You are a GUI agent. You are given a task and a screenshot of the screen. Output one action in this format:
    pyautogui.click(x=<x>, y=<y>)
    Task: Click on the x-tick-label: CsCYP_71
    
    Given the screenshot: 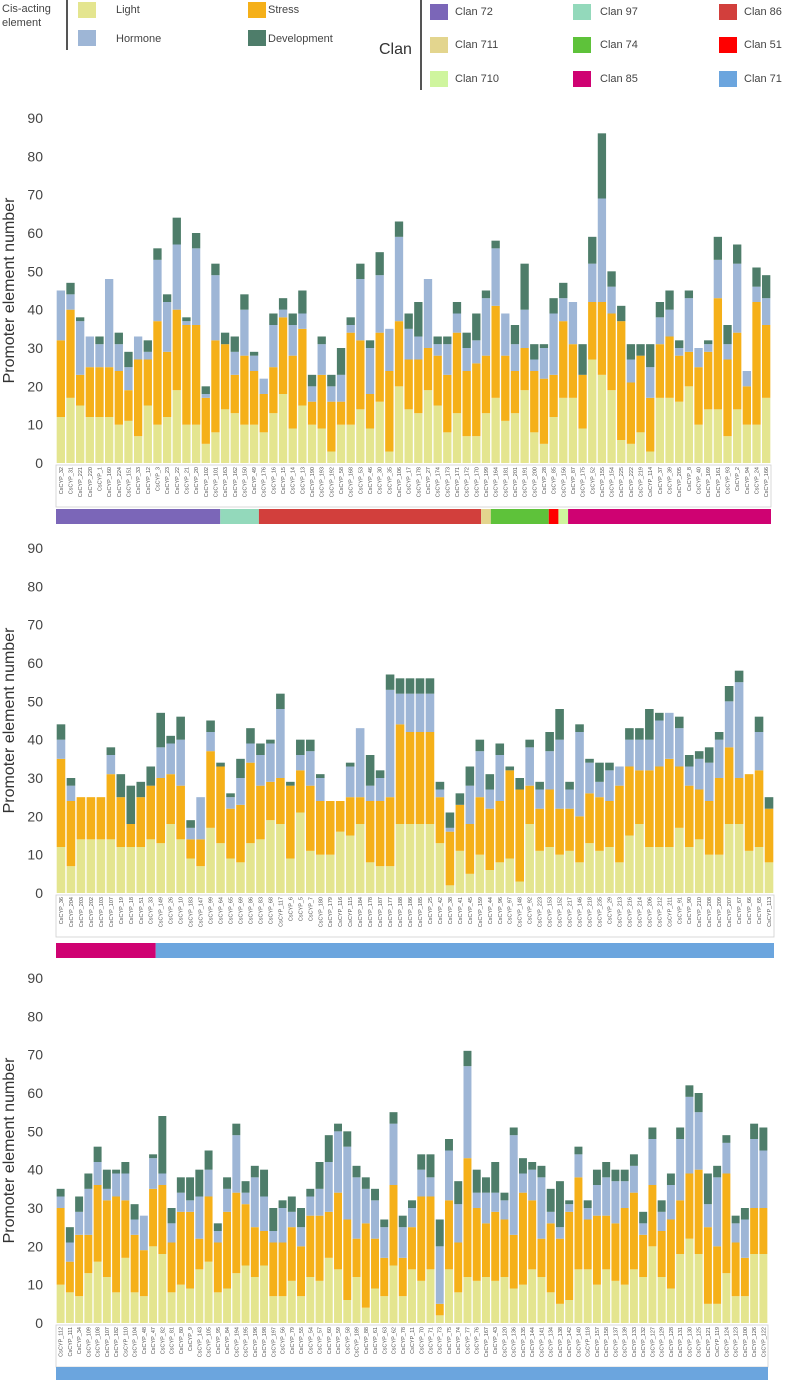 What is the action you would take?
    pyautogui.click(x=431, y=1340)
    